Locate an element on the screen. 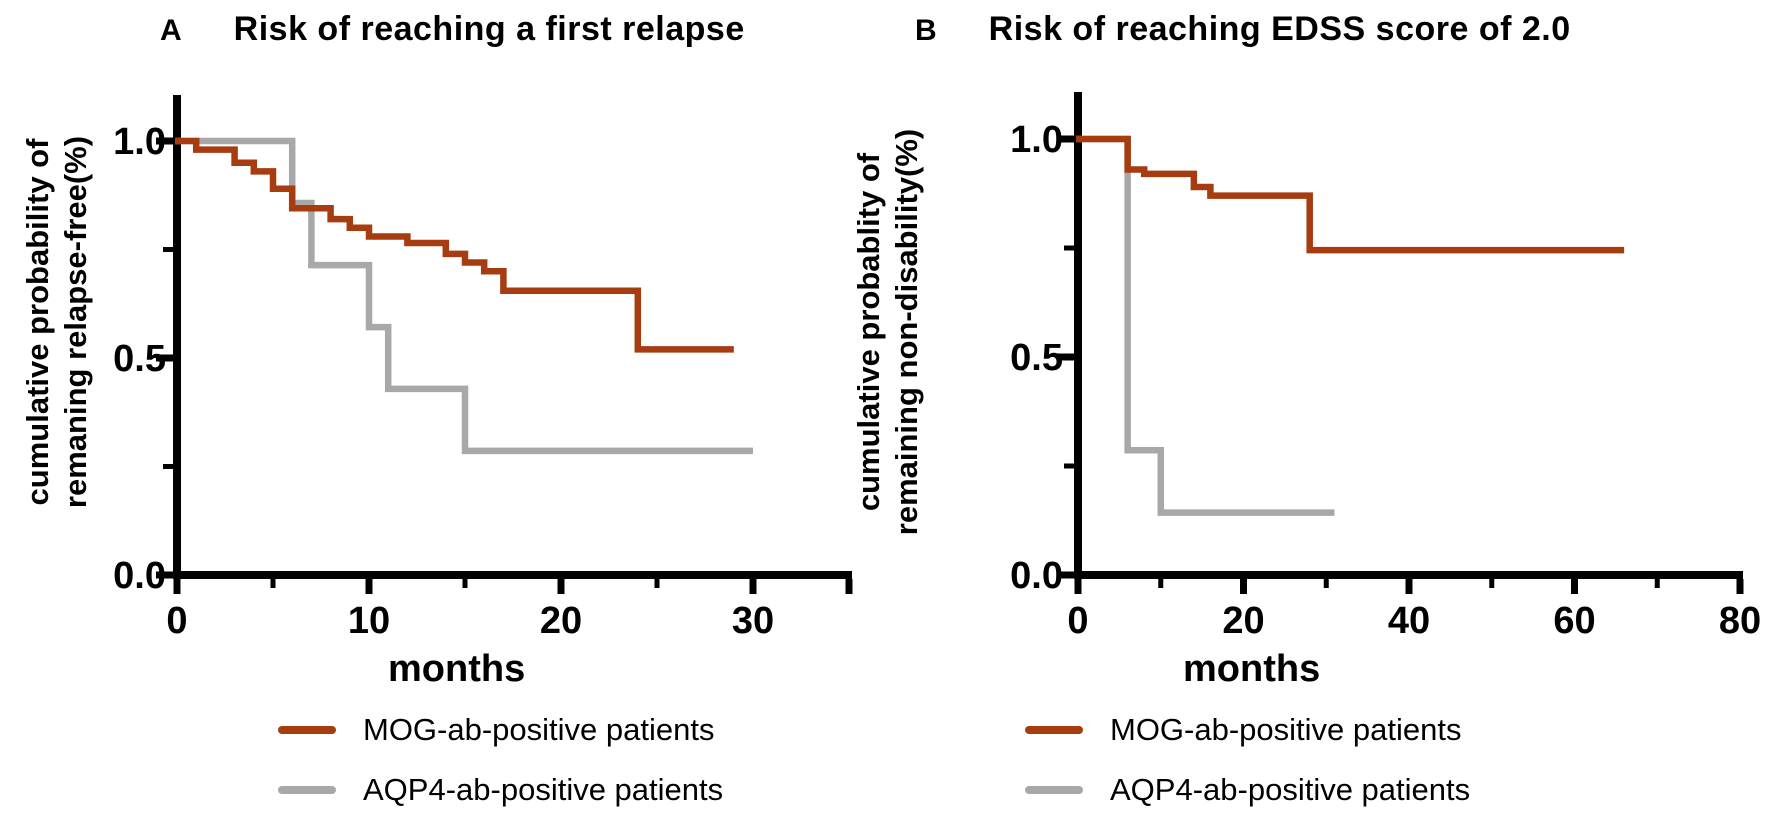  panel-a-x-axis-label: months is located at coordinates (457, 669).